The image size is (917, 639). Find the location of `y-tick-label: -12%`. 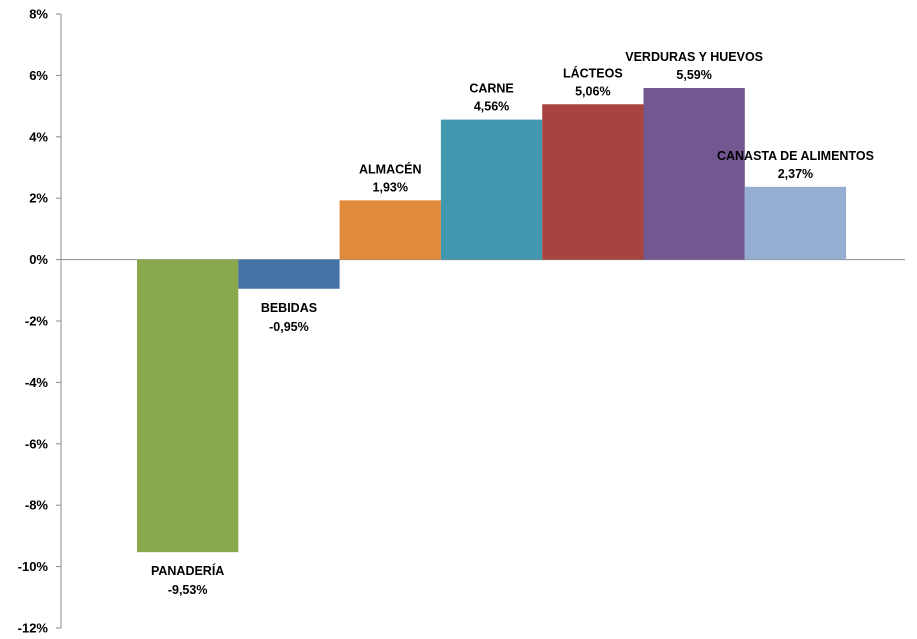

y-tick-label: -12% is located at coordinates (33, 628).